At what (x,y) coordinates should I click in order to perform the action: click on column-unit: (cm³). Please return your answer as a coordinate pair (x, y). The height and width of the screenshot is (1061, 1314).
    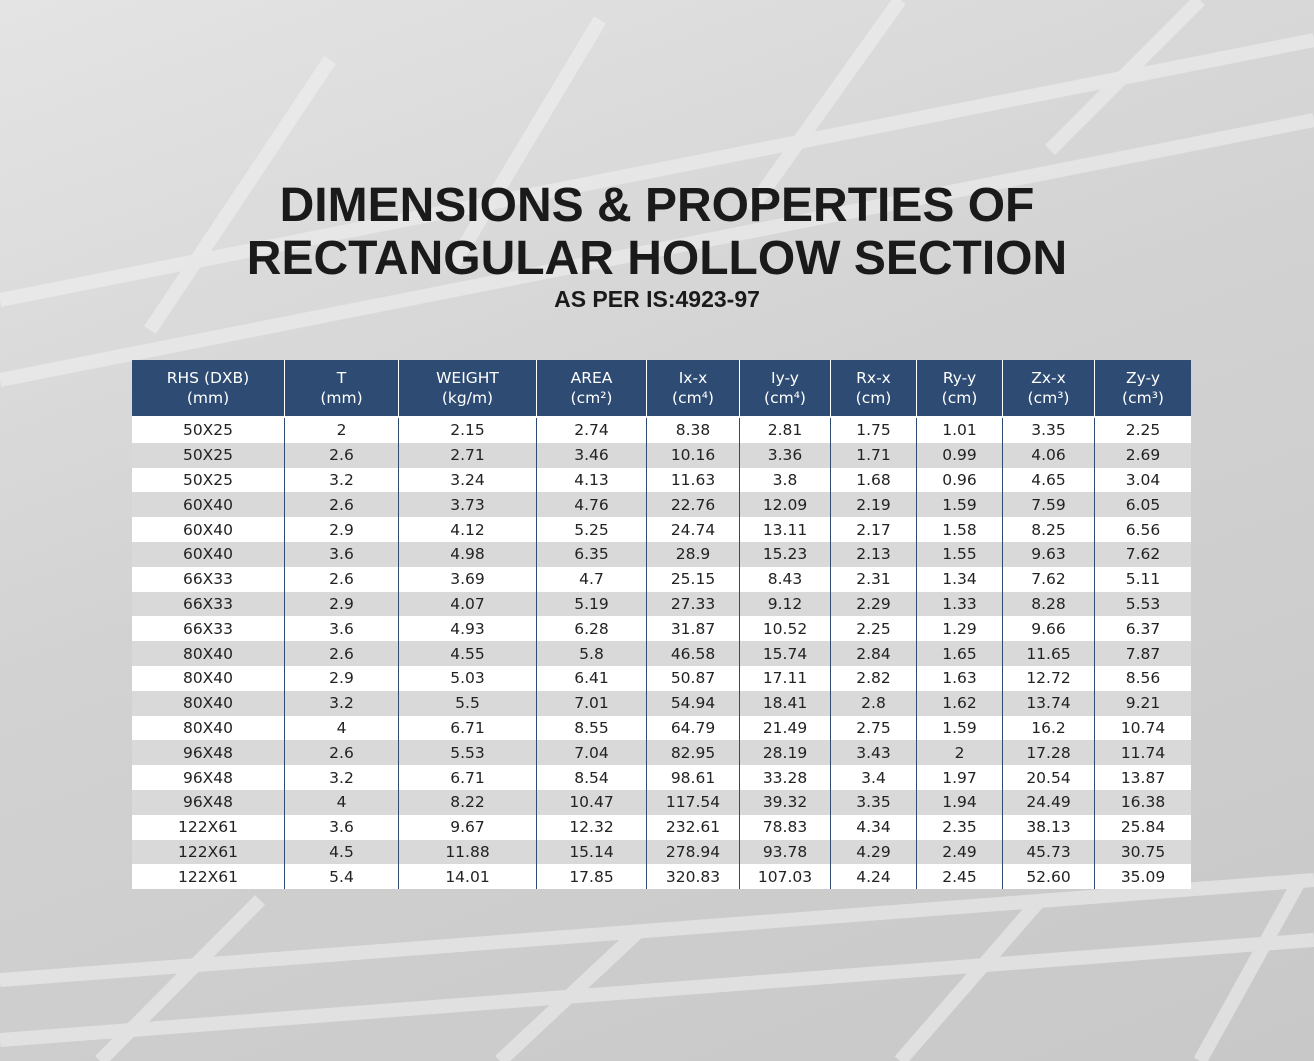
    Looking at the image, I should click on (1048, 398).